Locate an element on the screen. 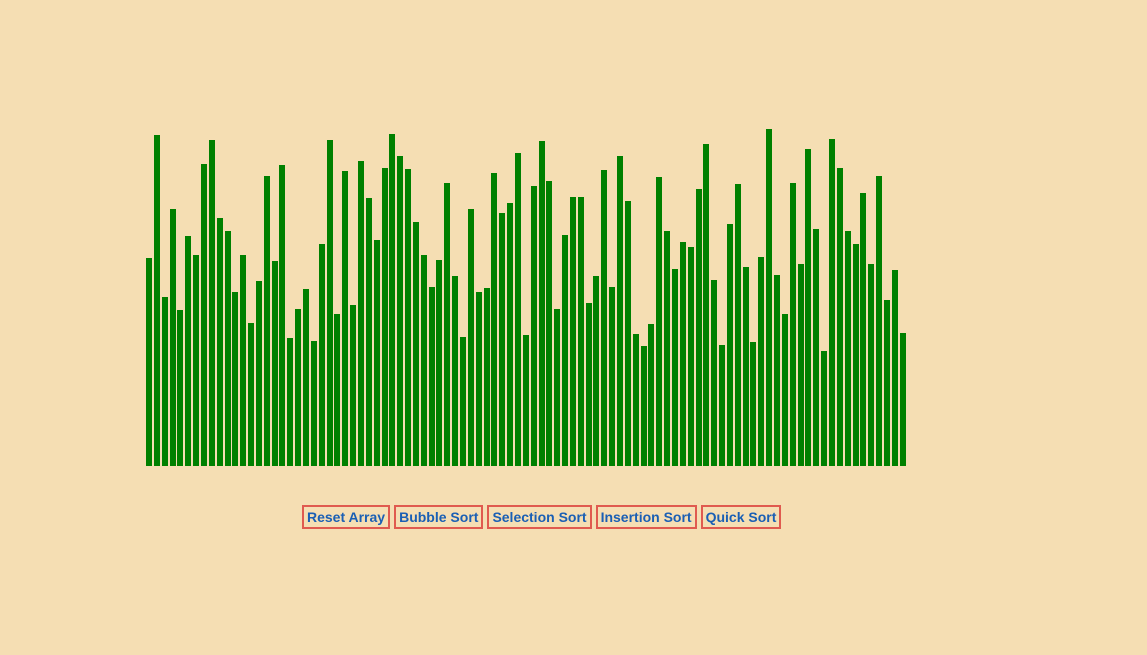 Image resolution: width=1147 pixels, height=655 pixels. selection-sort-button: Selection Sort is located at coordinates (539, 517).